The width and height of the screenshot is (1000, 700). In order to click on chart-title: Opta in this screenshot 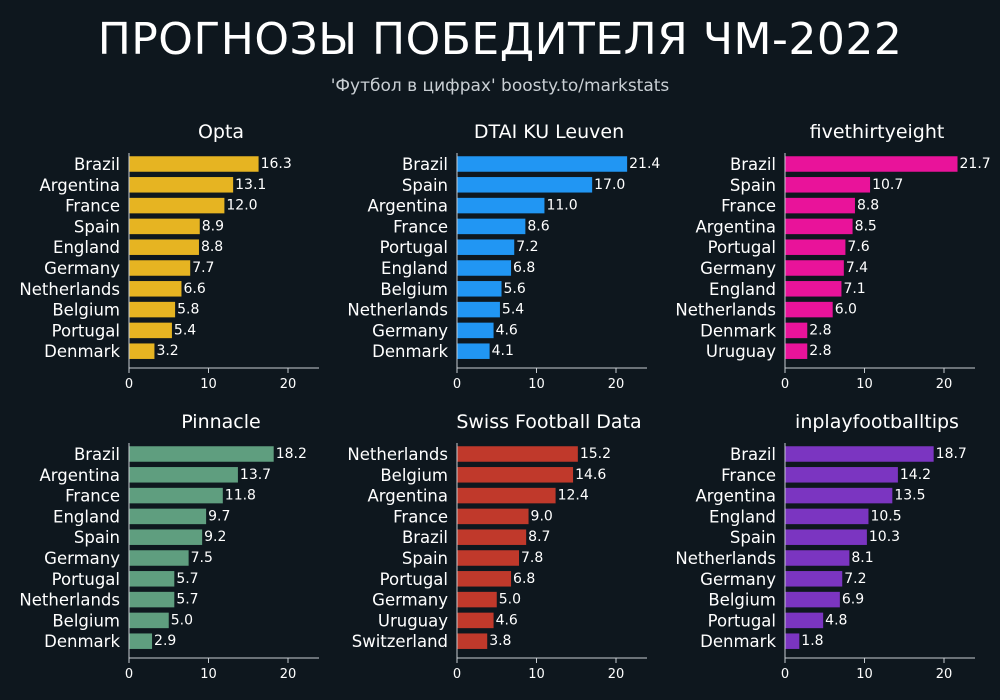, I will do `click(221, 132)`.